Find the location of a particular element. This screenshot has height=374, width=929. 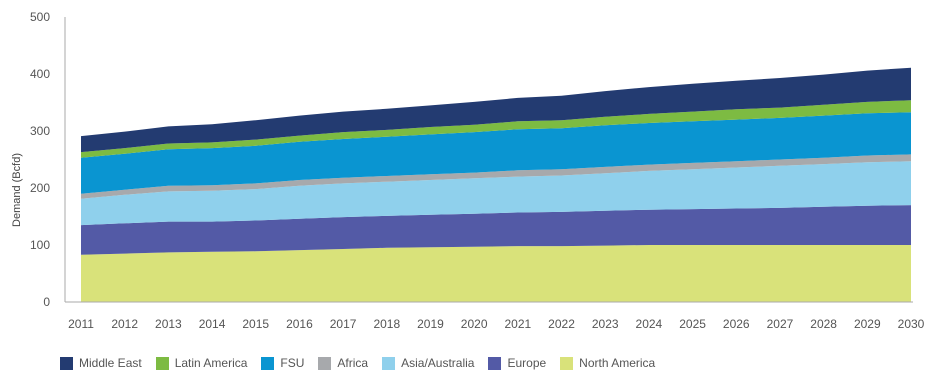

legend-item-africa: Africa is located at coordinates (343, 363).